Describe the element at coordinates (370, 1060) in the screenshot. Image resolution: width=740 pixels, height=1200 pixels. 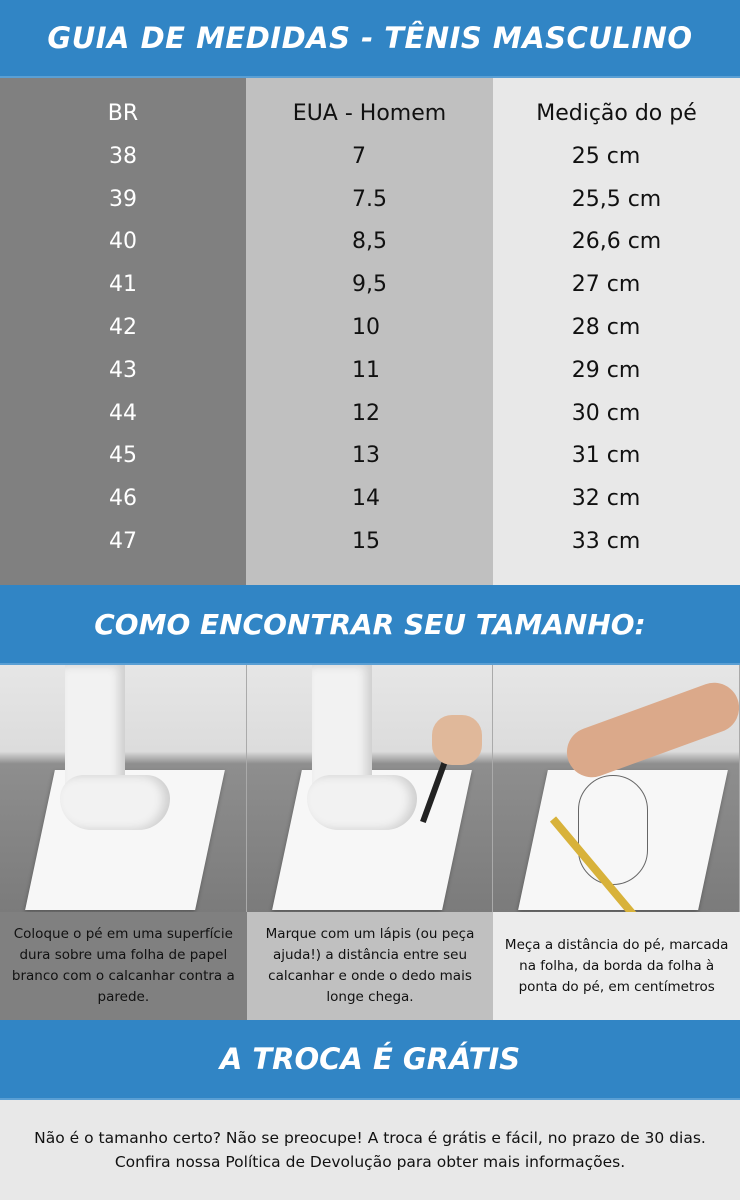
I see `free-exchange-title: A TROCA É GRÁTIS` at that location.